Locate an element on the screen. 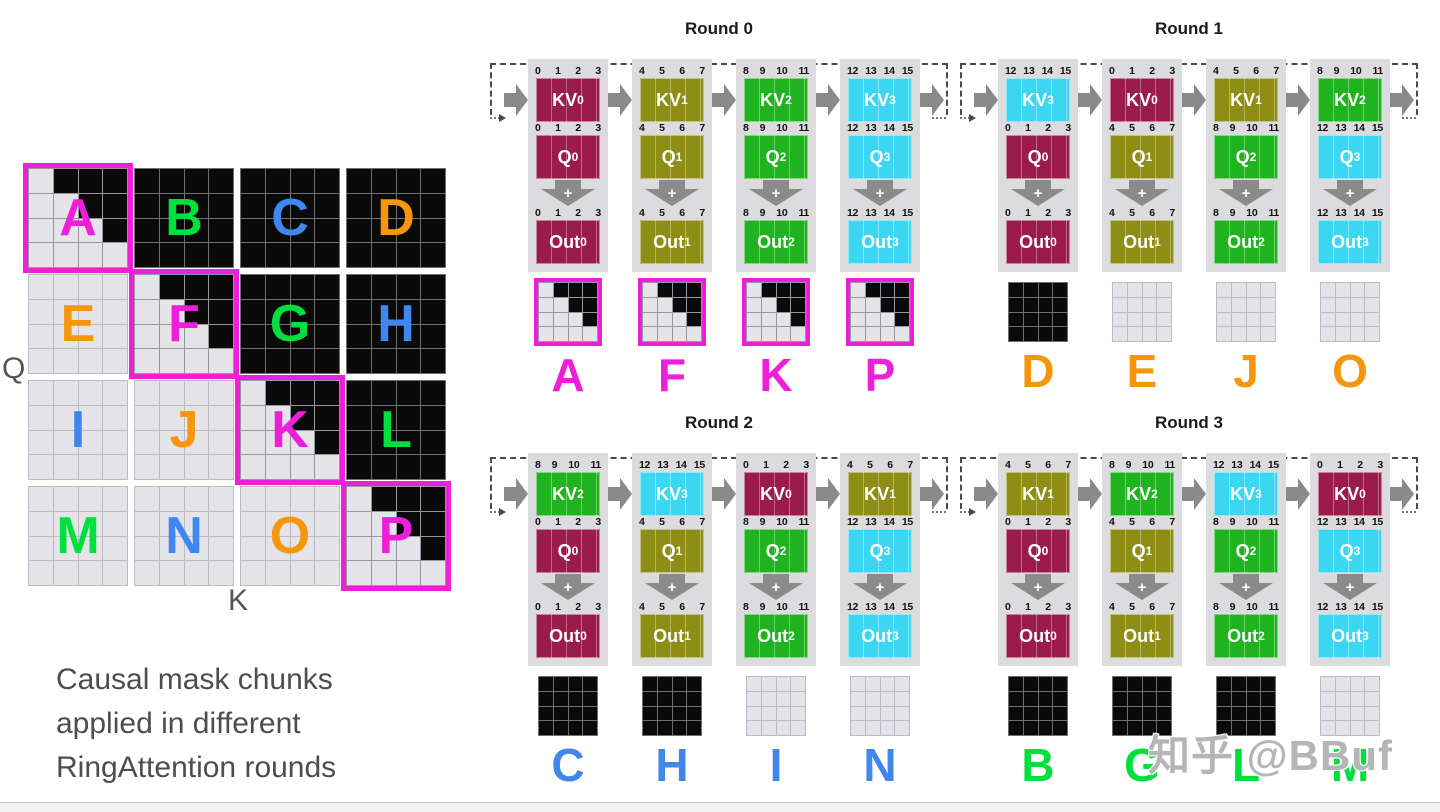  token-index: 1 is located at coordinates (558, 607).